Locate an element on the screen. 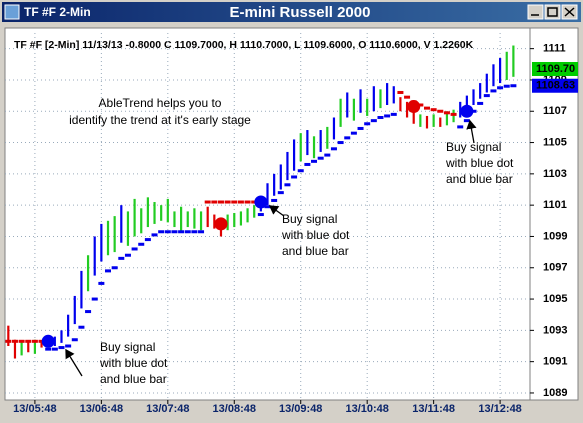  y-tick-label: 1107 is located at coordinates (555, 111).